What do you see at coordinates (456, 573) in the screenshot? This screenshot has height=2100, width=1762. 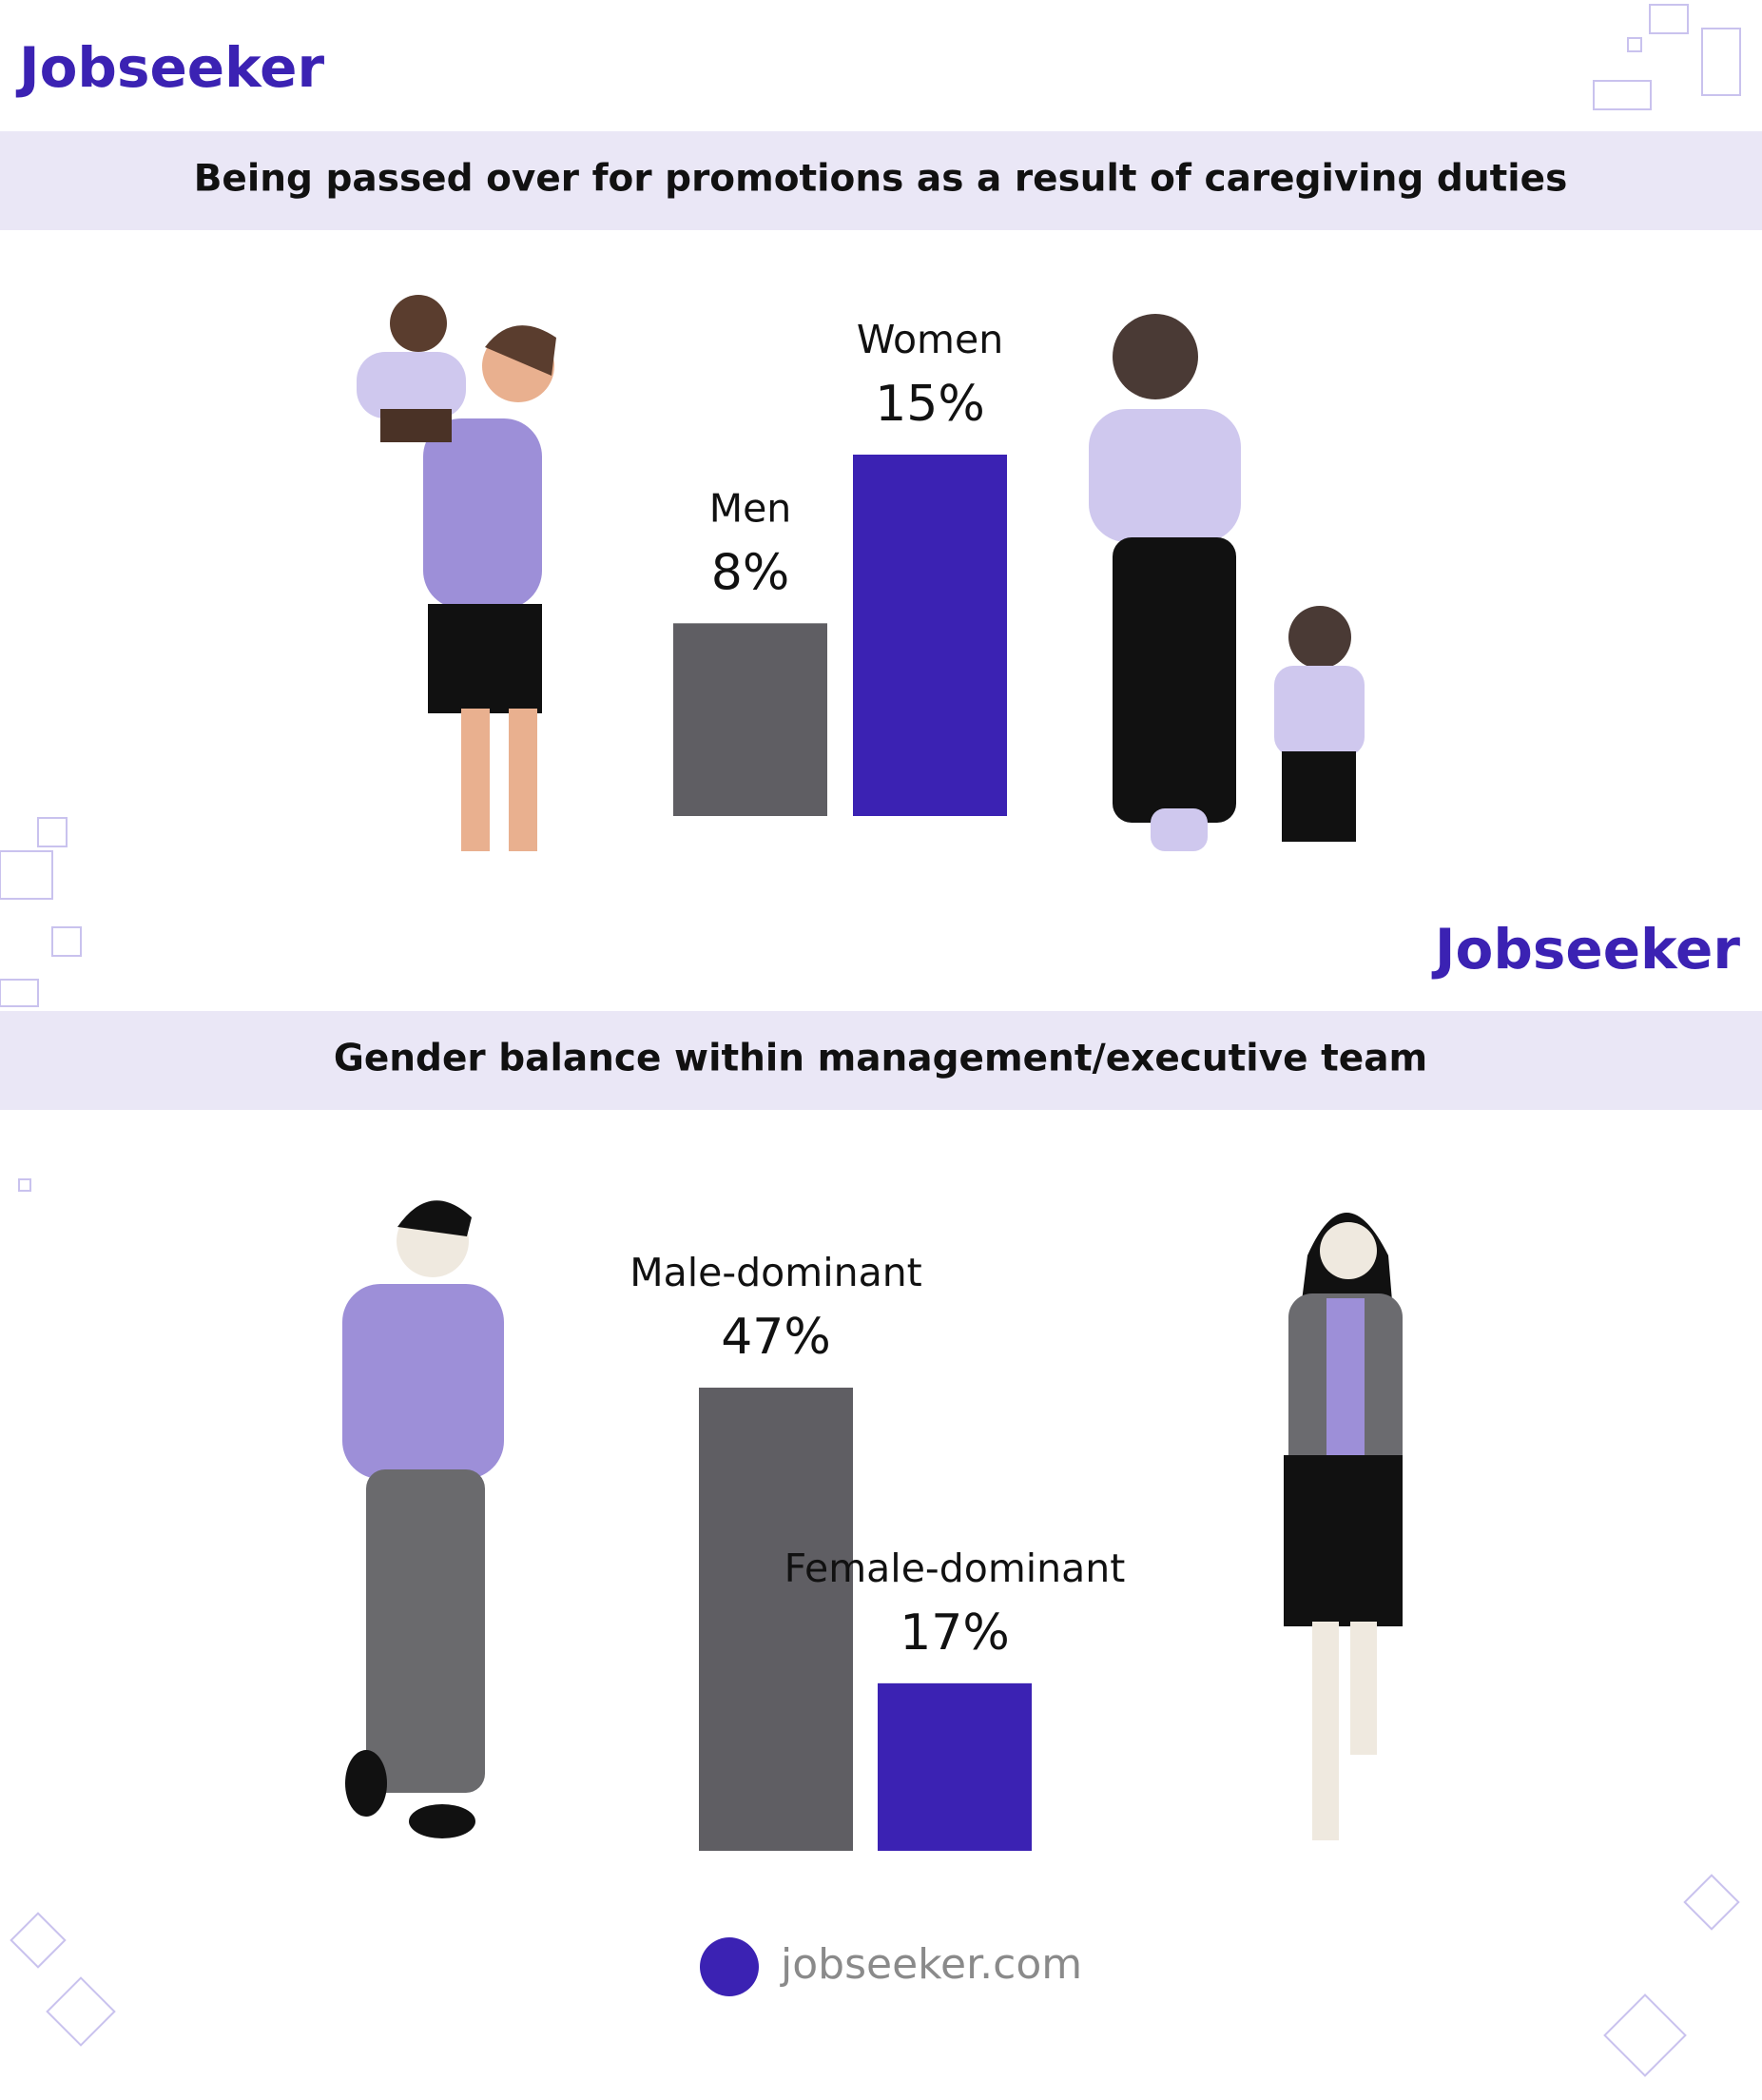 I see `illustration-father` at bounding box center [456, 573].